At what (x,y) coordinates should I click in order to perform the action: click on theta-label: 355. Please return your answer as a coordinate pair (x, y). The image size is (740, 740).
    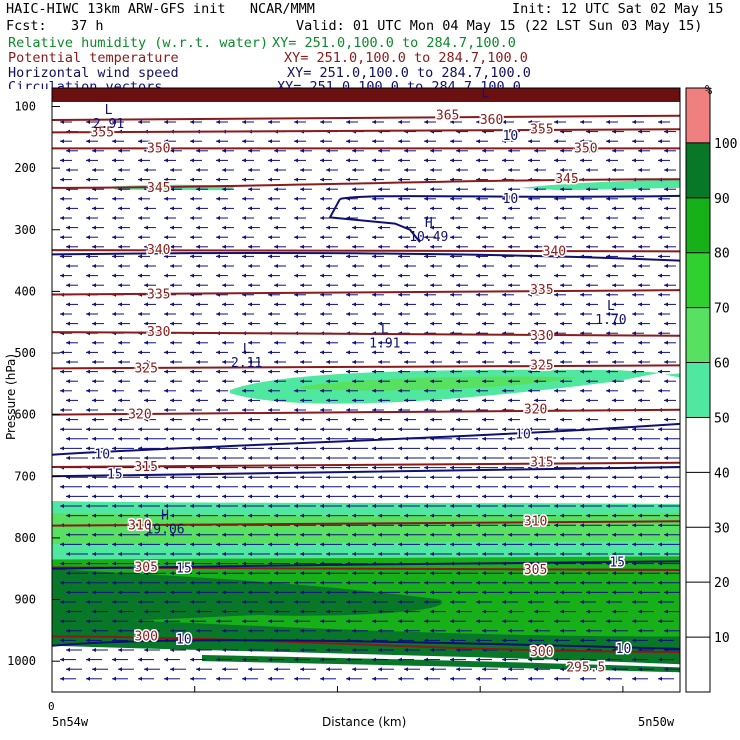
    Looking at the image, I should click on (541, 129).